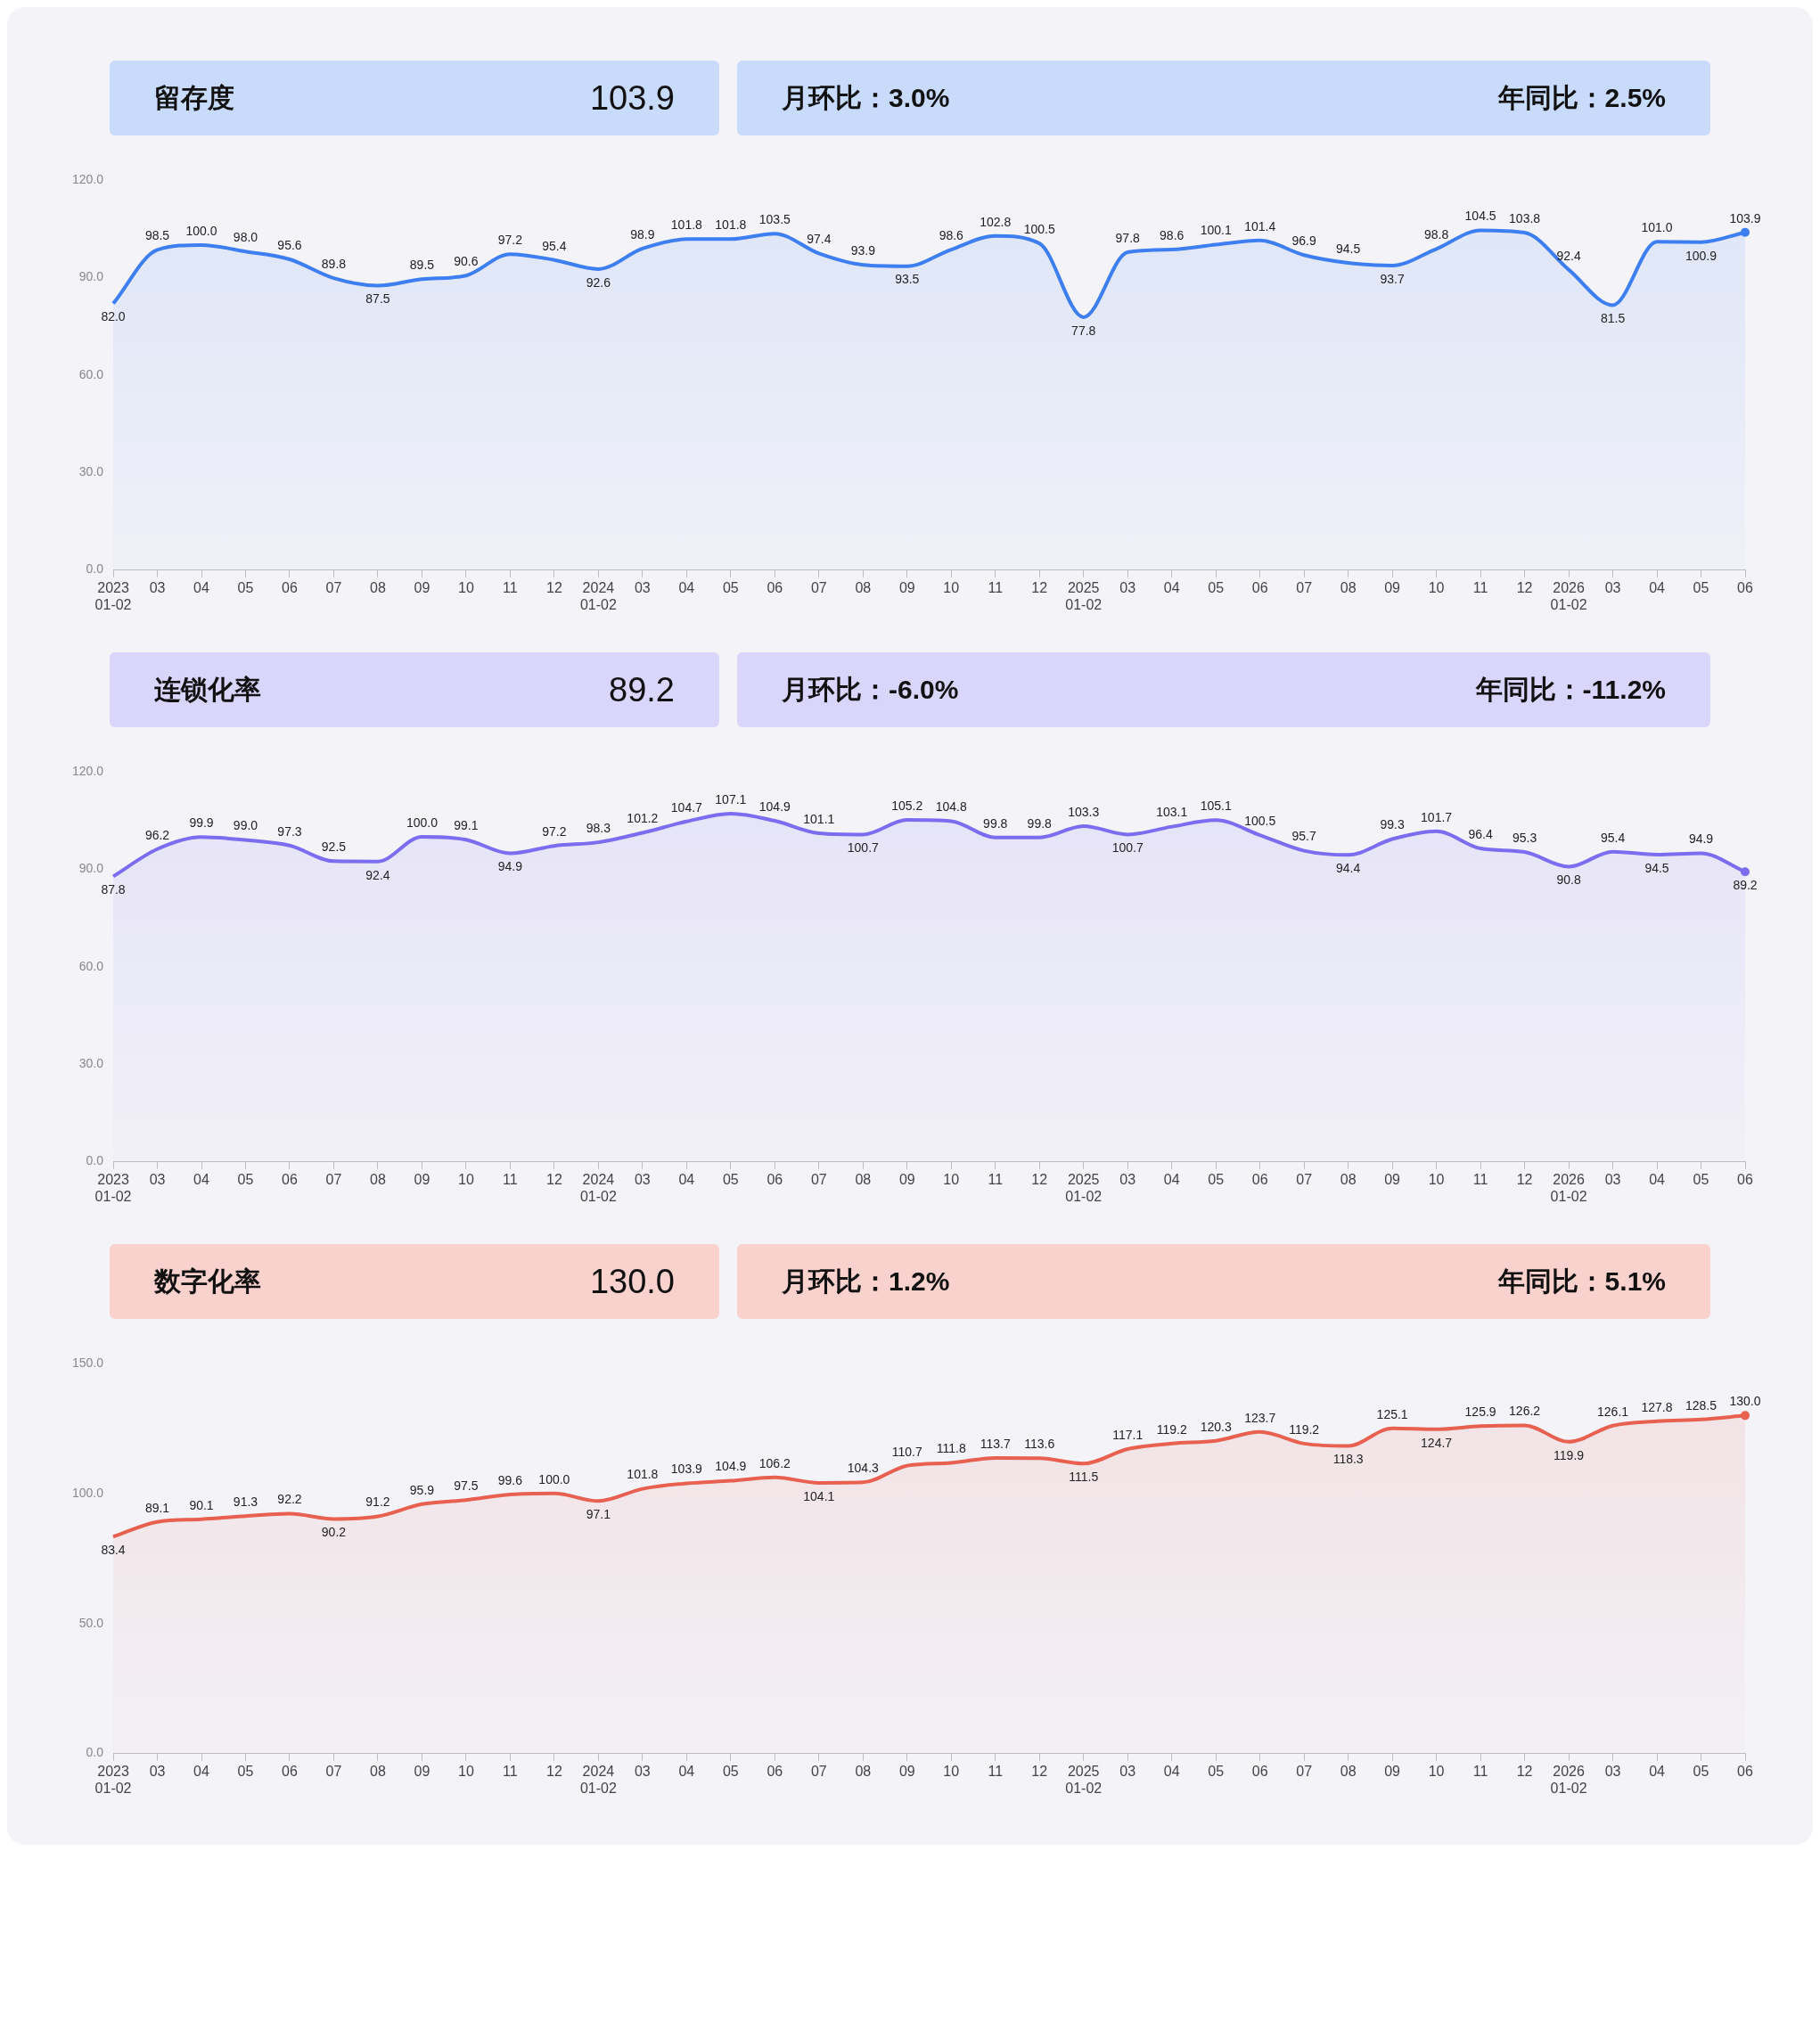 This screenshot has width=1820, height=2031. I want to click on data-label: 100.0, so click(422, 822).